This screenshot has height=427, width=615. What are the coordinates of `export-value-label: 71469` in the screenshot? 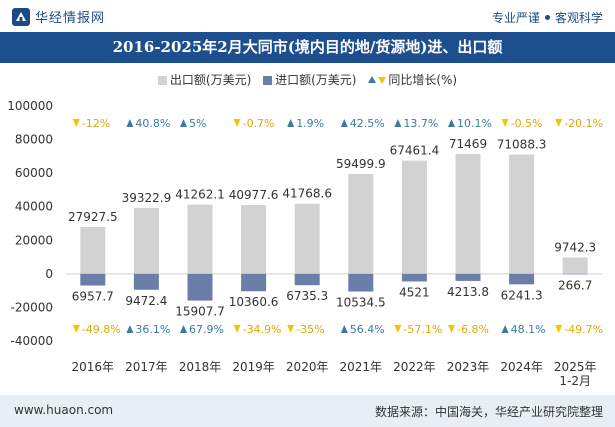 It's located at (468, 144).